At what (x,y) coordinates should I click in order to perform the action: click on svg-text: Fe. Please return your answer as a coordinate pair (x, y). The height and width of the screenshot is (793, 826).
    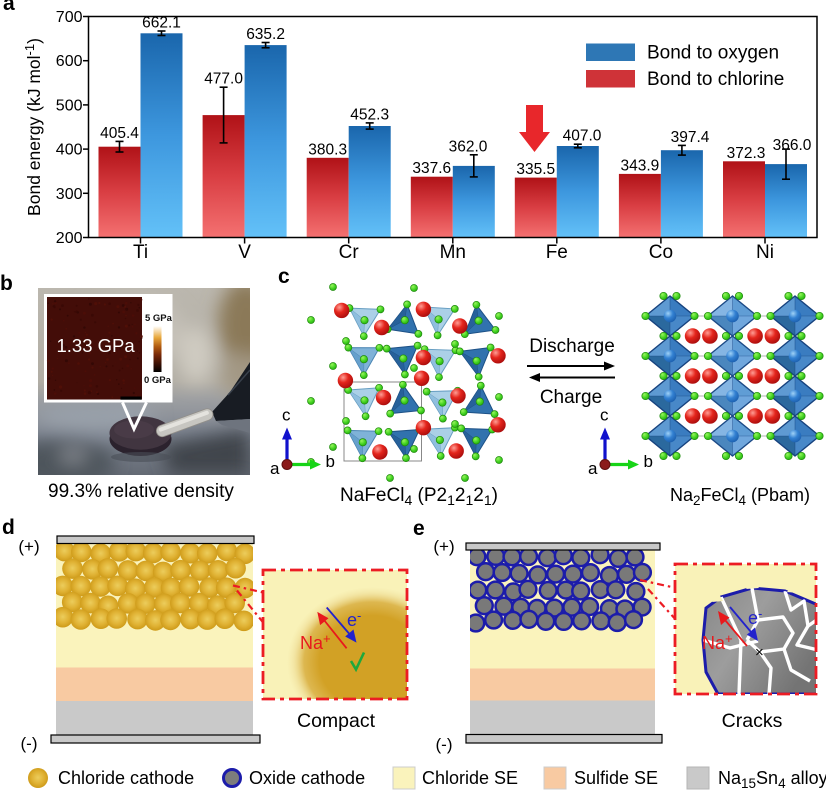
    Looking at the image, I should click on (557, 252).